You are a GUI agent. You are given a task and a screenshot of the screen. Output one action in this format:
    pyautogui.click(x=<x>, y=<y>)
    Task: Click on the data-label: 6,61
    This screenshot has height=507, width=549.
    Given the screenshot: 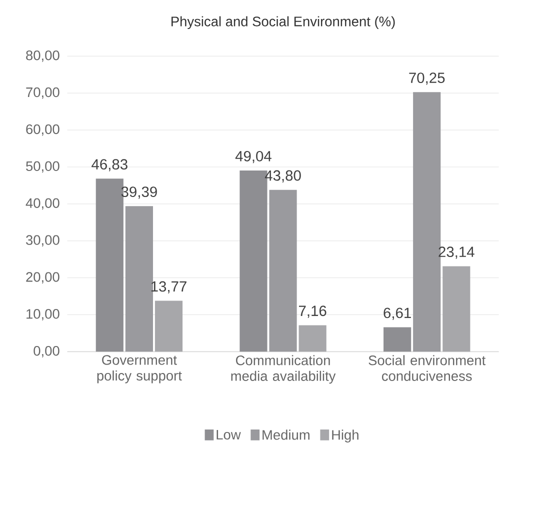 What is the action you would take?
    pyautogui.click(x=397, y=314)
    